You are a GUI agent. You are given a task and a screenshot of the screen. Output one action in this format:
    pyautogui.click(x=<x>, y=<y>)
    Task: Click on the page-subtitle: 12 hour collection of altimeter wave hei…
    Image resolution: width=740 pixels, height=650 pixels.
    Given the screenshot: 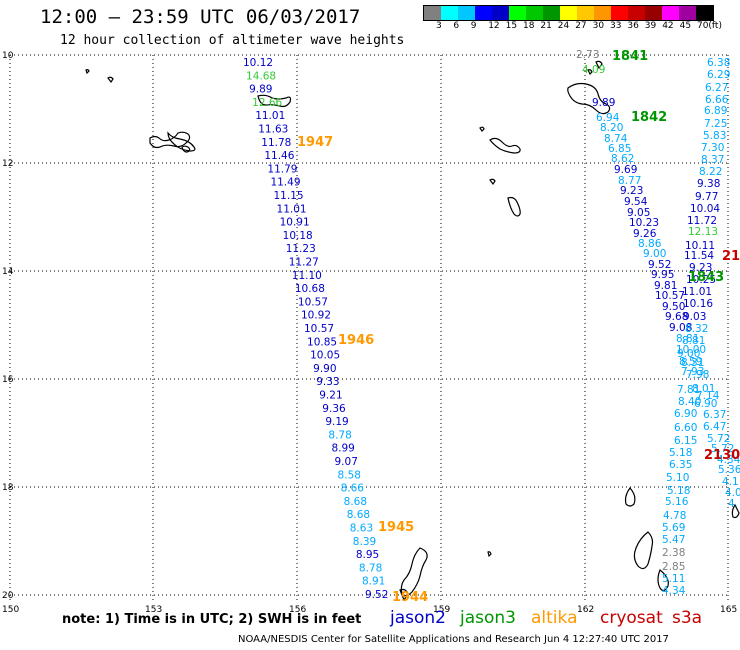 What is the action you would take?
    pyautogui.click(x=232, y=40)
    